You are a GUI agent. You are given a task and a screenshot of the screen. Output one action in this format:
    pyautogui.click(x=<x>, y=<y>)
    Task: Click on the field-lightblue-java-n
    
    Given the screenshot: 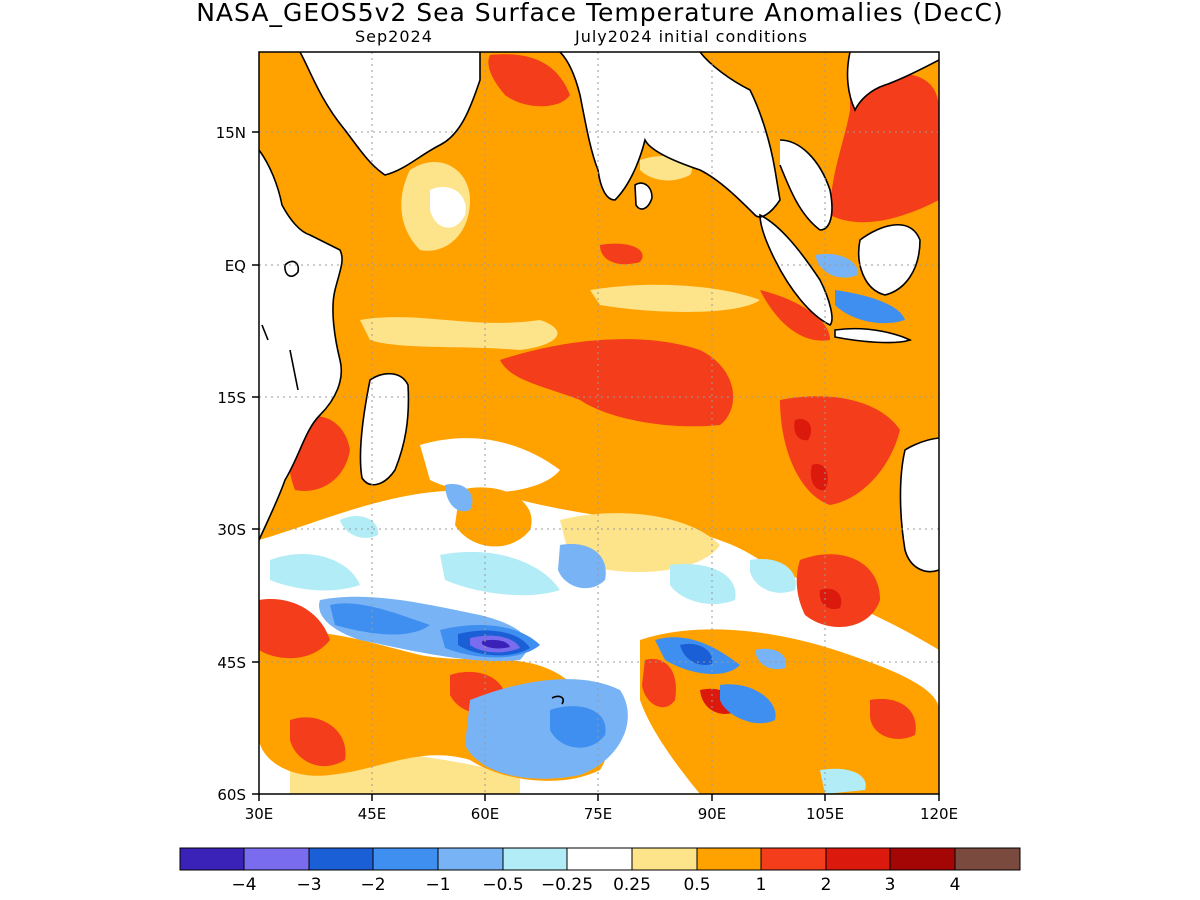 What is the action you would take?
    pyautogui.click(x=837, y=265)
    